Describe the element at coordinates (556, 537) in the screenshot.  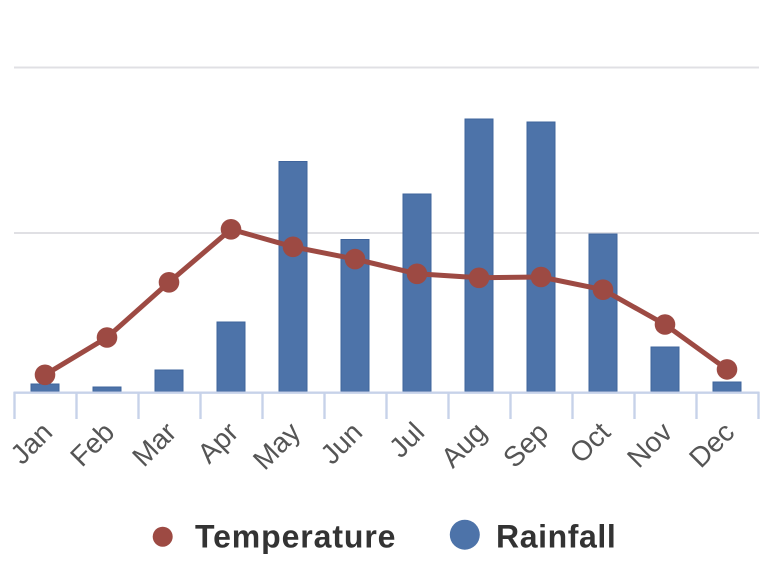
I see `svg-text: Rainfall` at that location.